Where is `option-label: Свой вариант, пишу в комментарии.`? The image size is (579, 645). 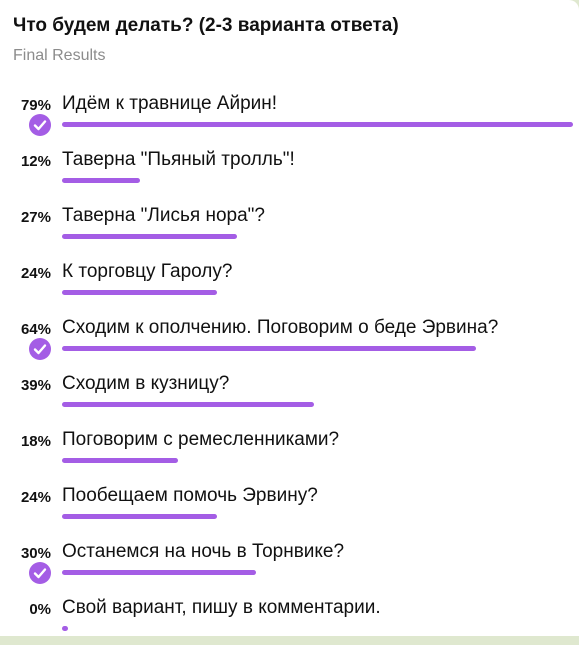 option-label: Свой вариант, пишу в комментарии. is located at coordinates (221, 607).